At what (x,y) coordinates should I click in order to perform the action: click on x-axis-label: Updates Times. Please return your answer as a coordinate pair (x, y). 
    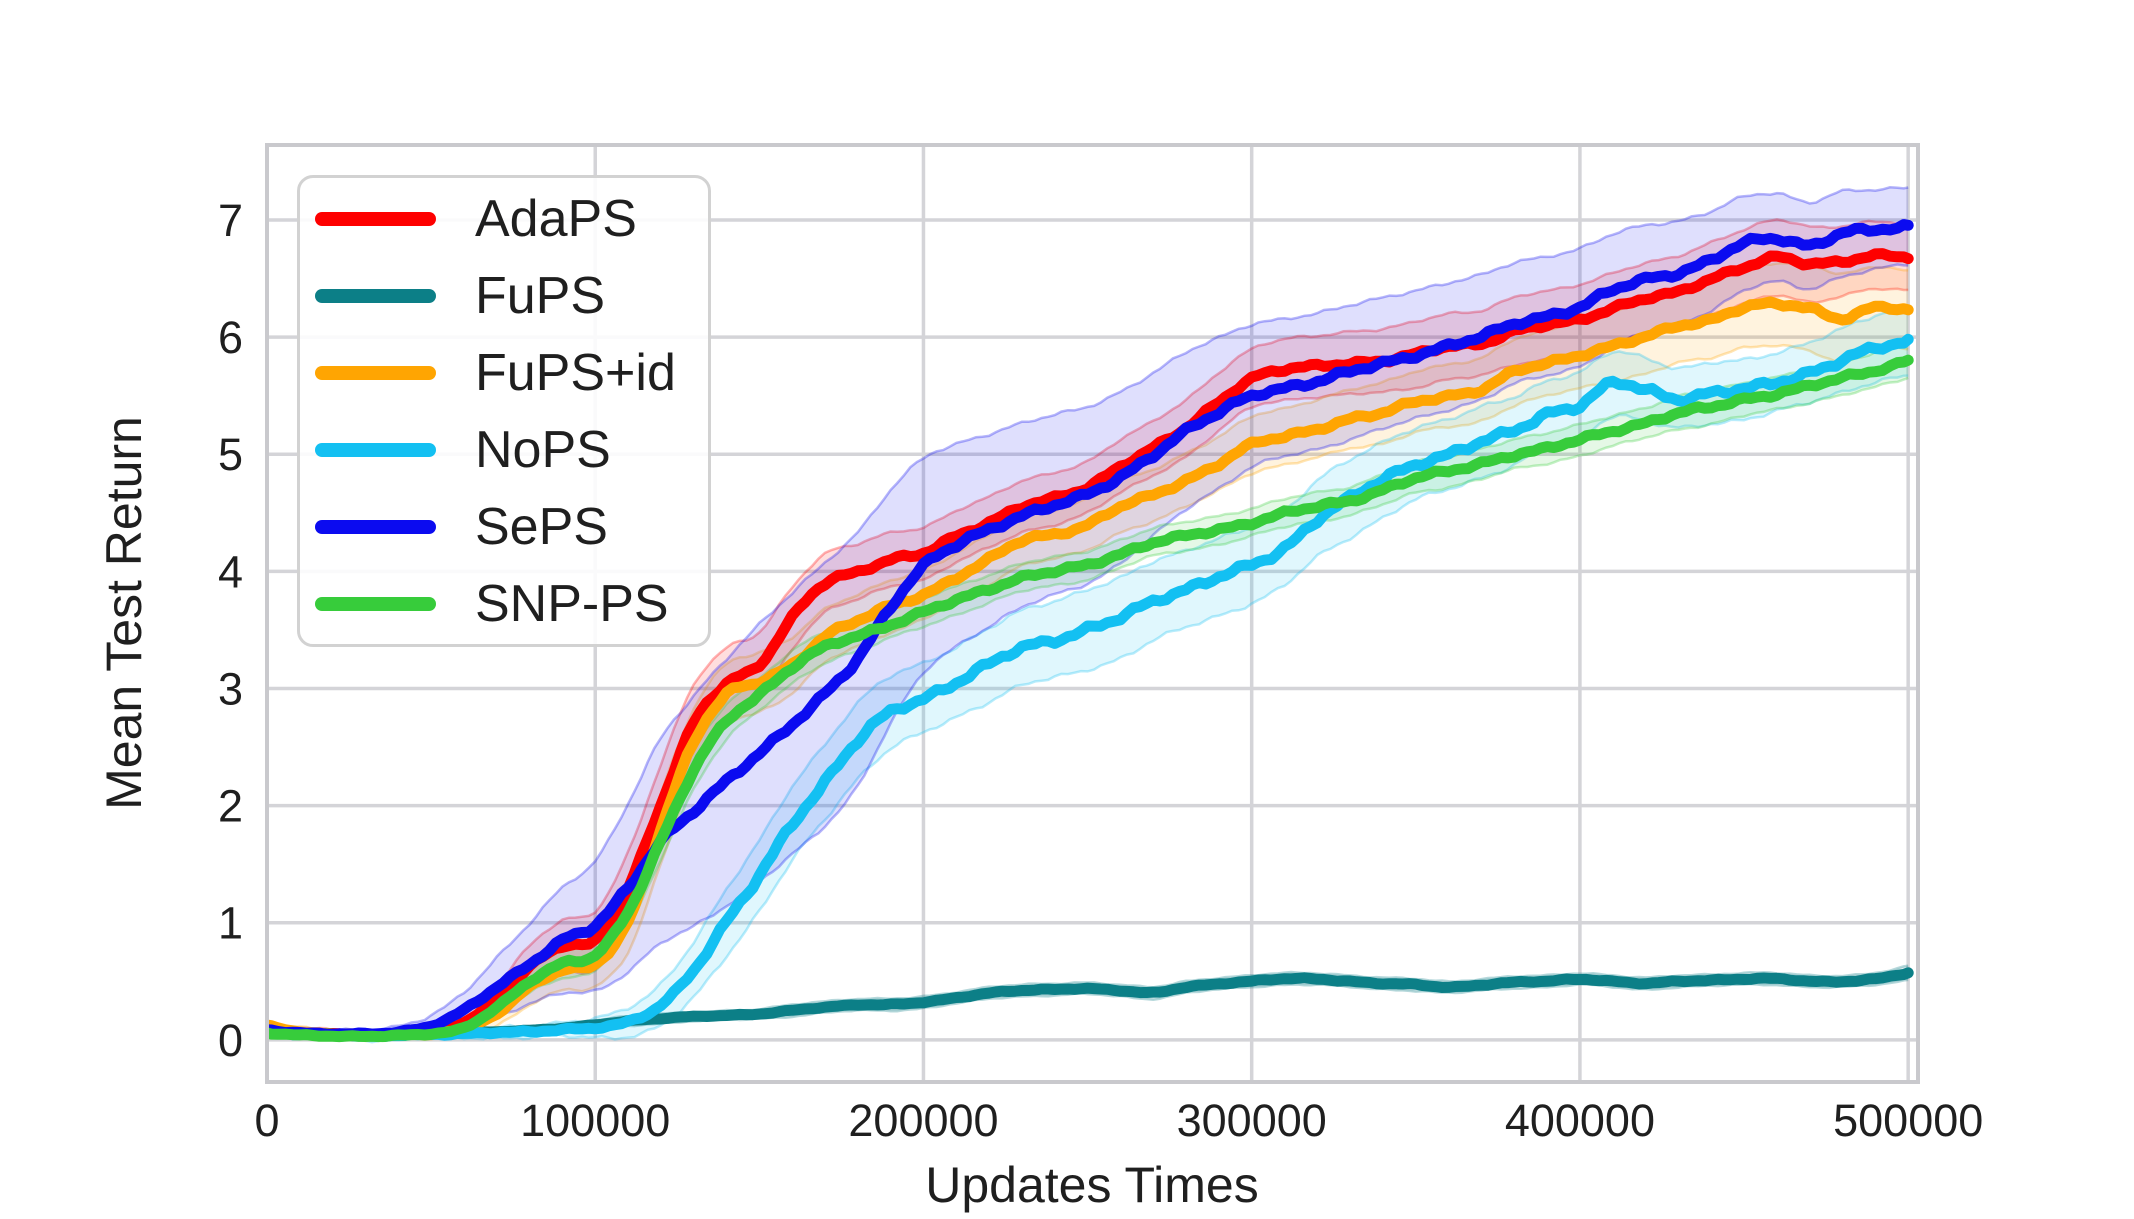
    Looking at the image, I should click on (1092, 1185).